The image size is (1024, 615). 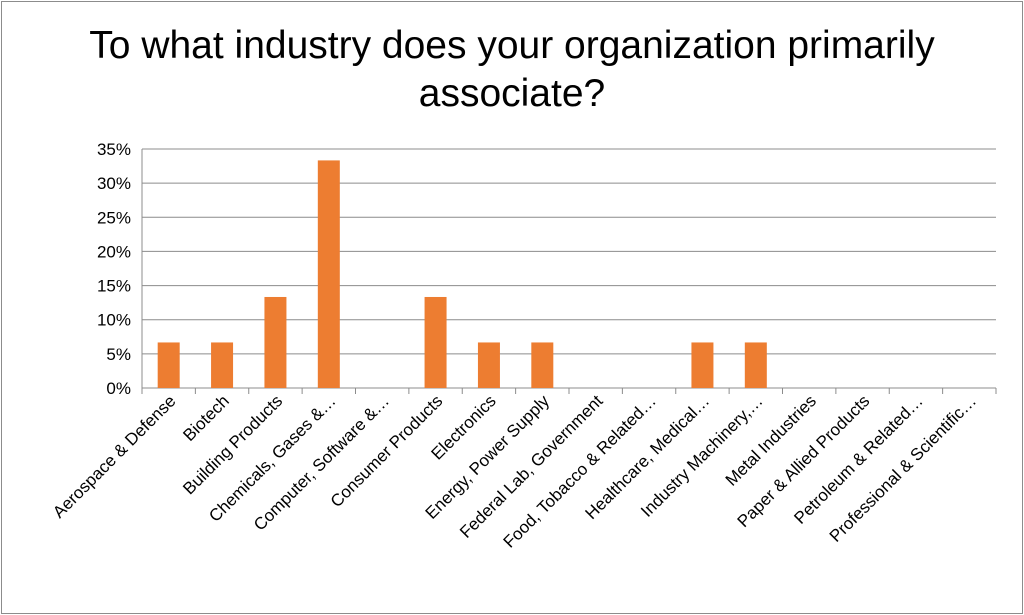 I want to click on x-category-label: Aerospace & Defense, so click(x=114, y=456).